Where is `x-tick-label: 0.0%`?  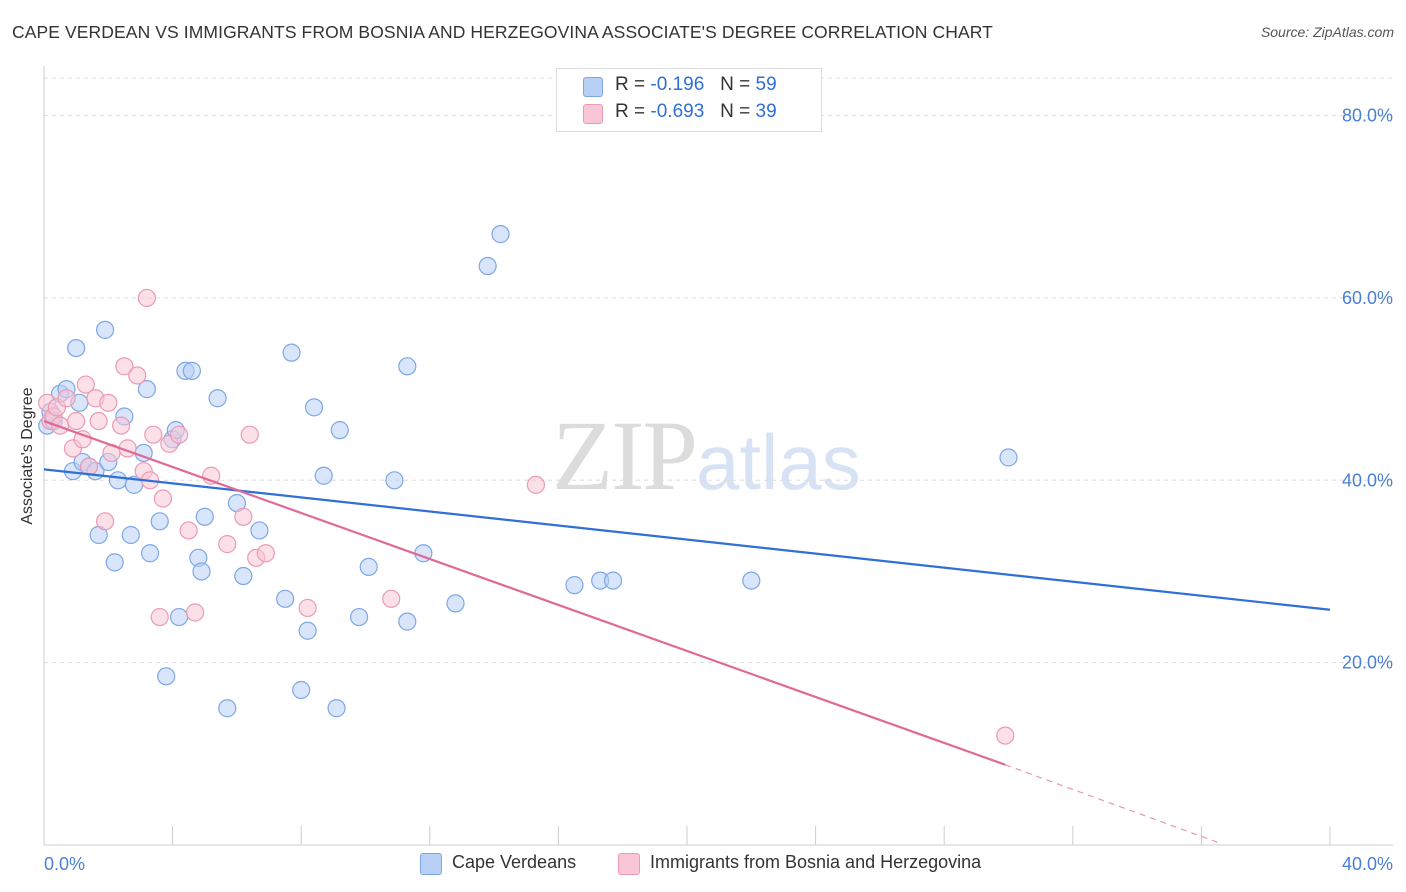
x-tick-label: 0.0% is located at coordinates (64, 864).